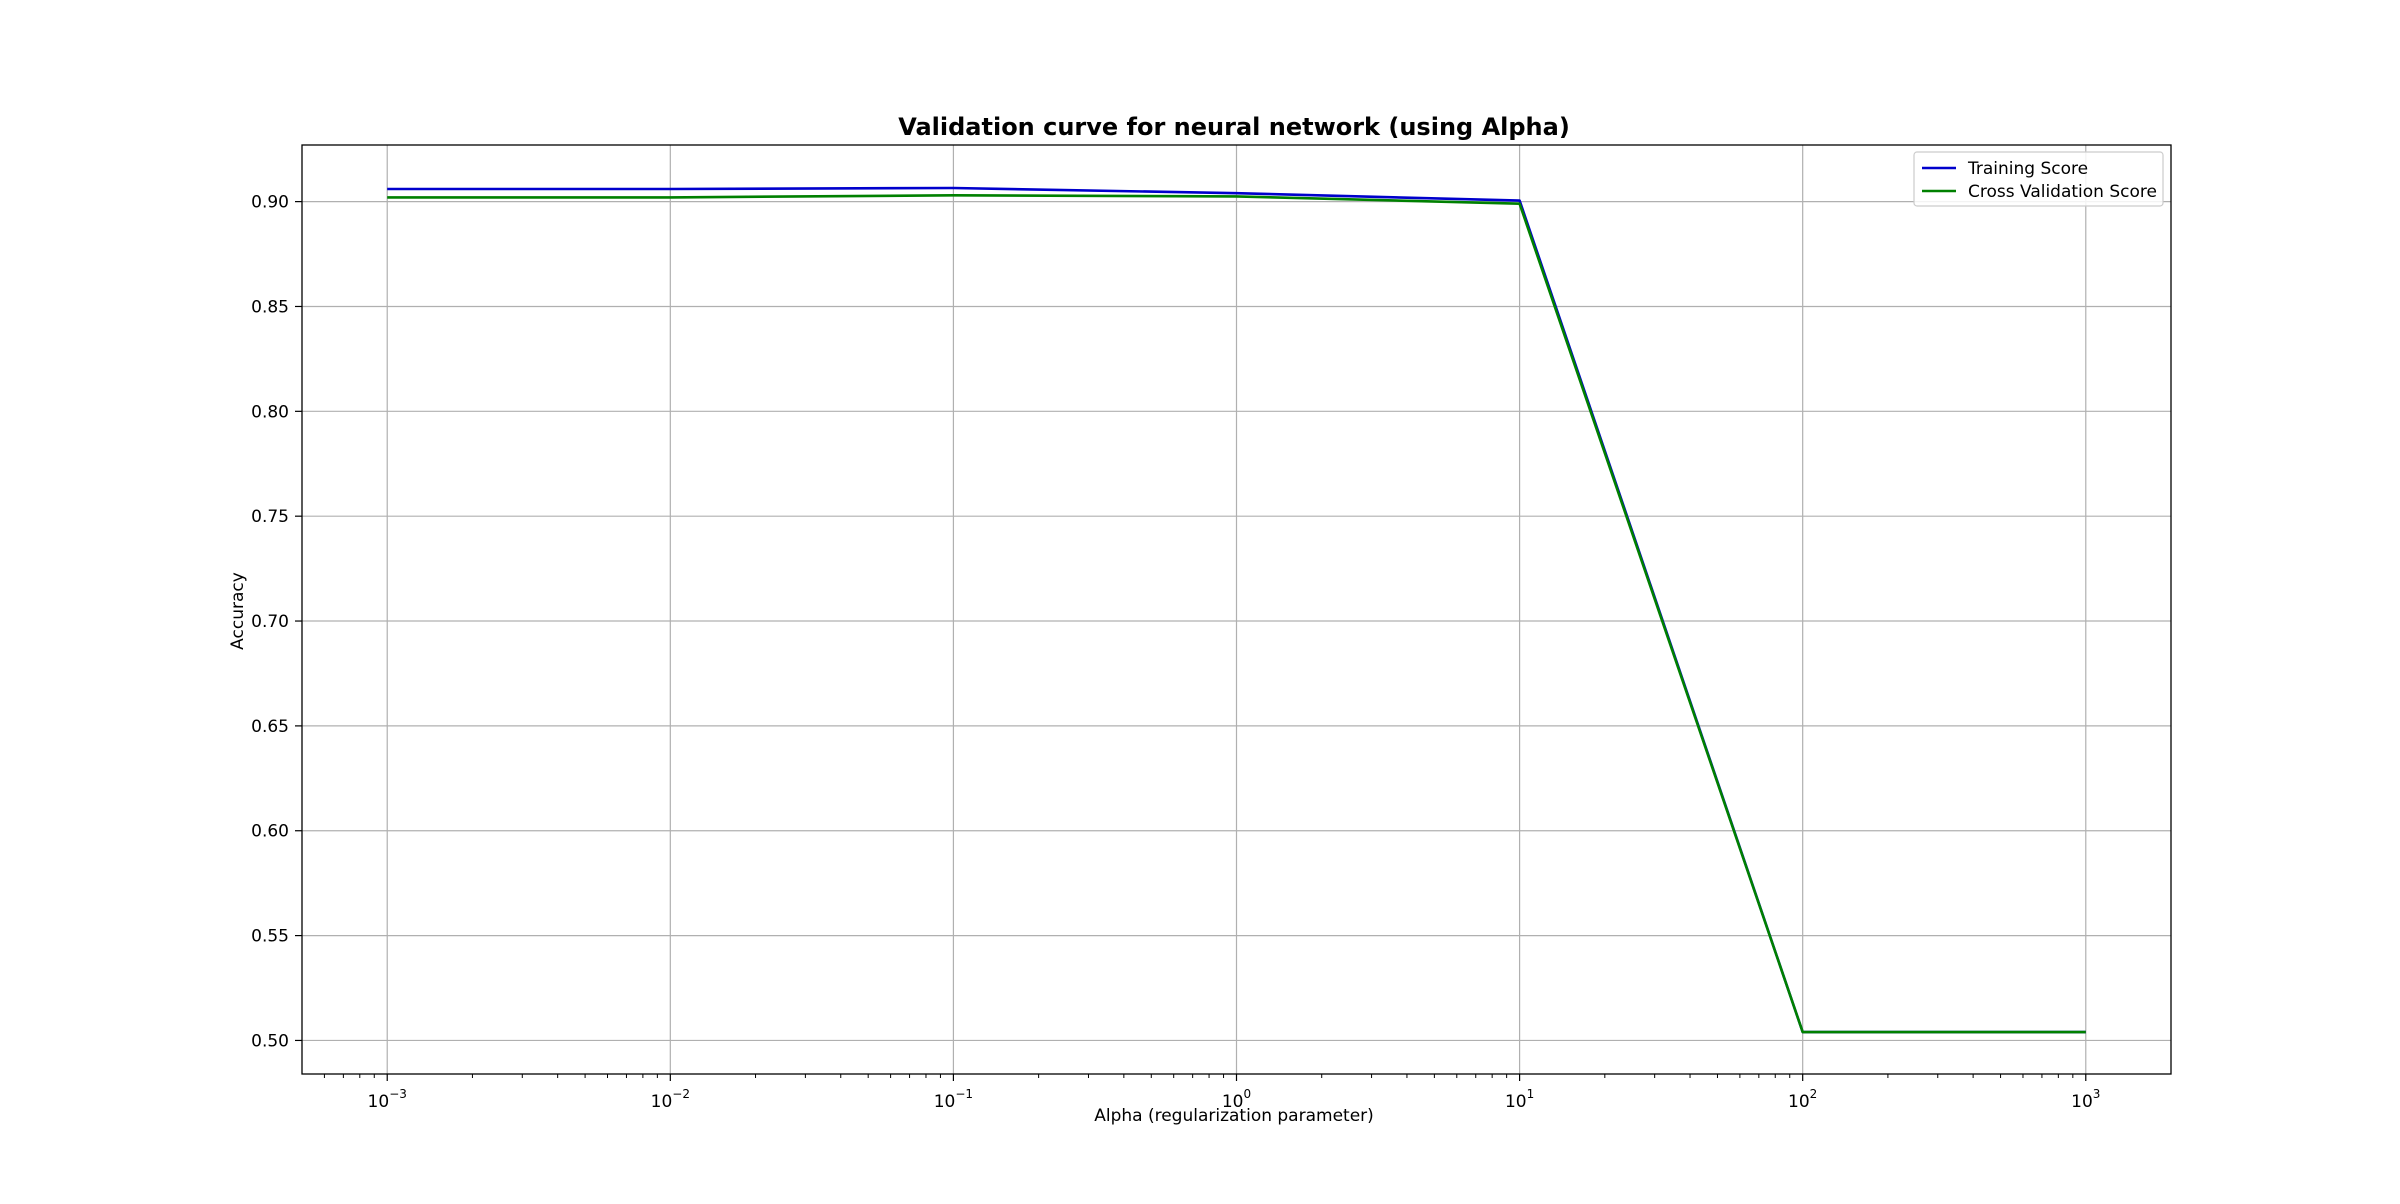 This screenshot has width=2400, height=1204. Describe the element at coordinates (2027, 169) in the screenshot. I see `legend-label: Training Score` at that location.